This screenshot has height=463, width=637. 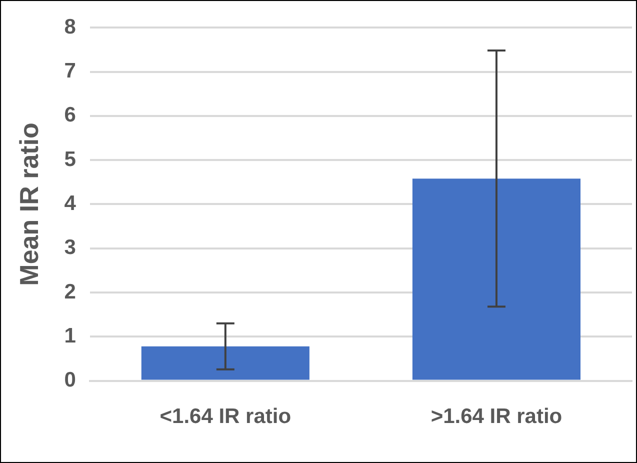 What do you see at coordinates (496, 416) in the screenshot?
I see `x-tick-label: >1.64 IR ratio` at bounding box center [496, 416].